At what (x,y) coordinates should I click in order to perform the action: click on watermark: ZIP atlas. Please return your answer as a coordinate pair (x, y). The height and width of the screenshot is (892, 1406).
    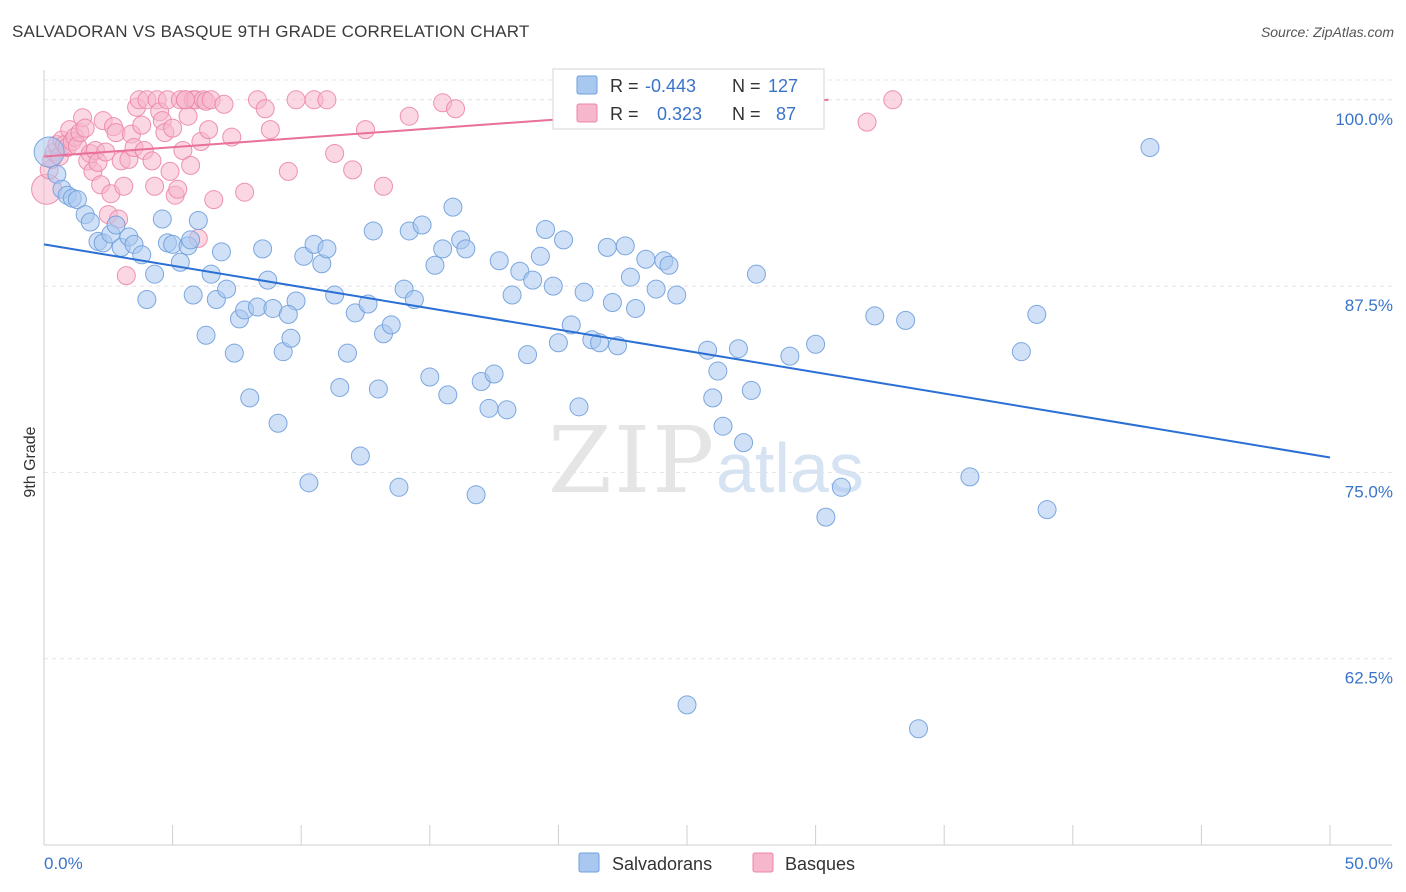
    Looking at the image, I should click on (706, 460).